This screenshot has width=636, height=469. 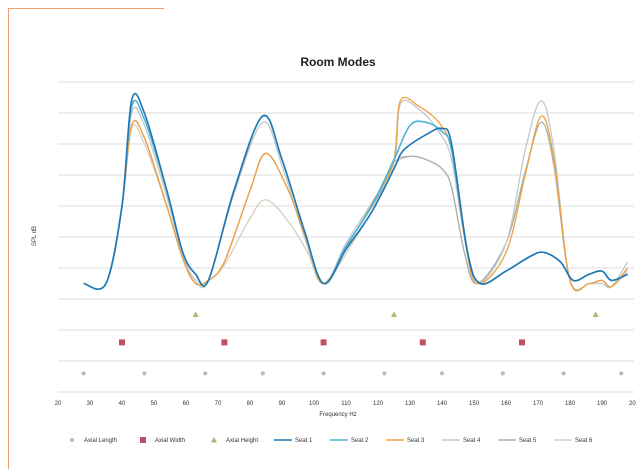 What do you see at coordinates (416, 441) in the screenshot?
I see `legend-label: Seat 3` at bounding box center [416, 441].